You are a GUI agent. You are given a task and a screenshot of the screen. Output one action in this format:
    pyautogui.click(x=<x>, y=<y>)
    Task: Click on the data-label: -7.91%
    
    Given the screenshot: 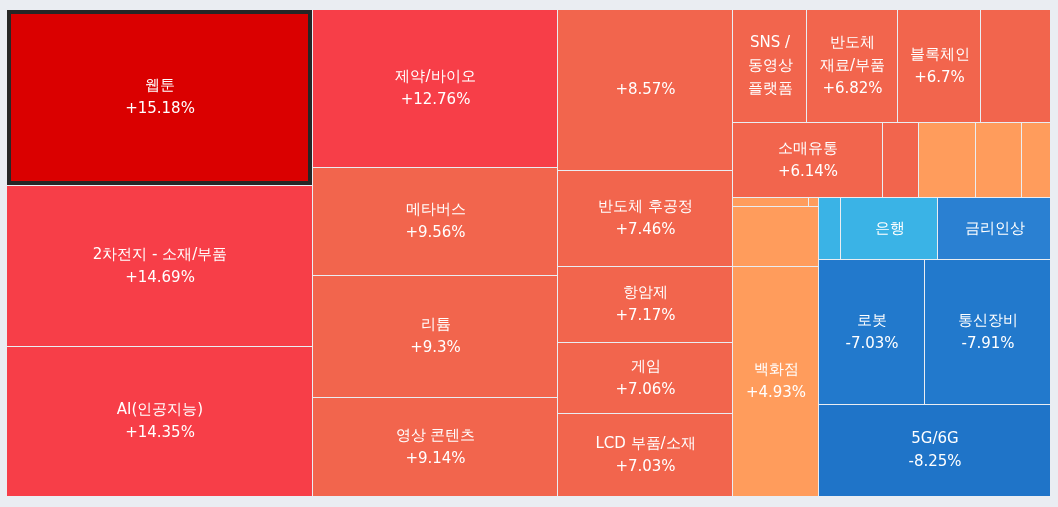 What is the action you would take?
    pyautogui.click(x=988, y=342)
    